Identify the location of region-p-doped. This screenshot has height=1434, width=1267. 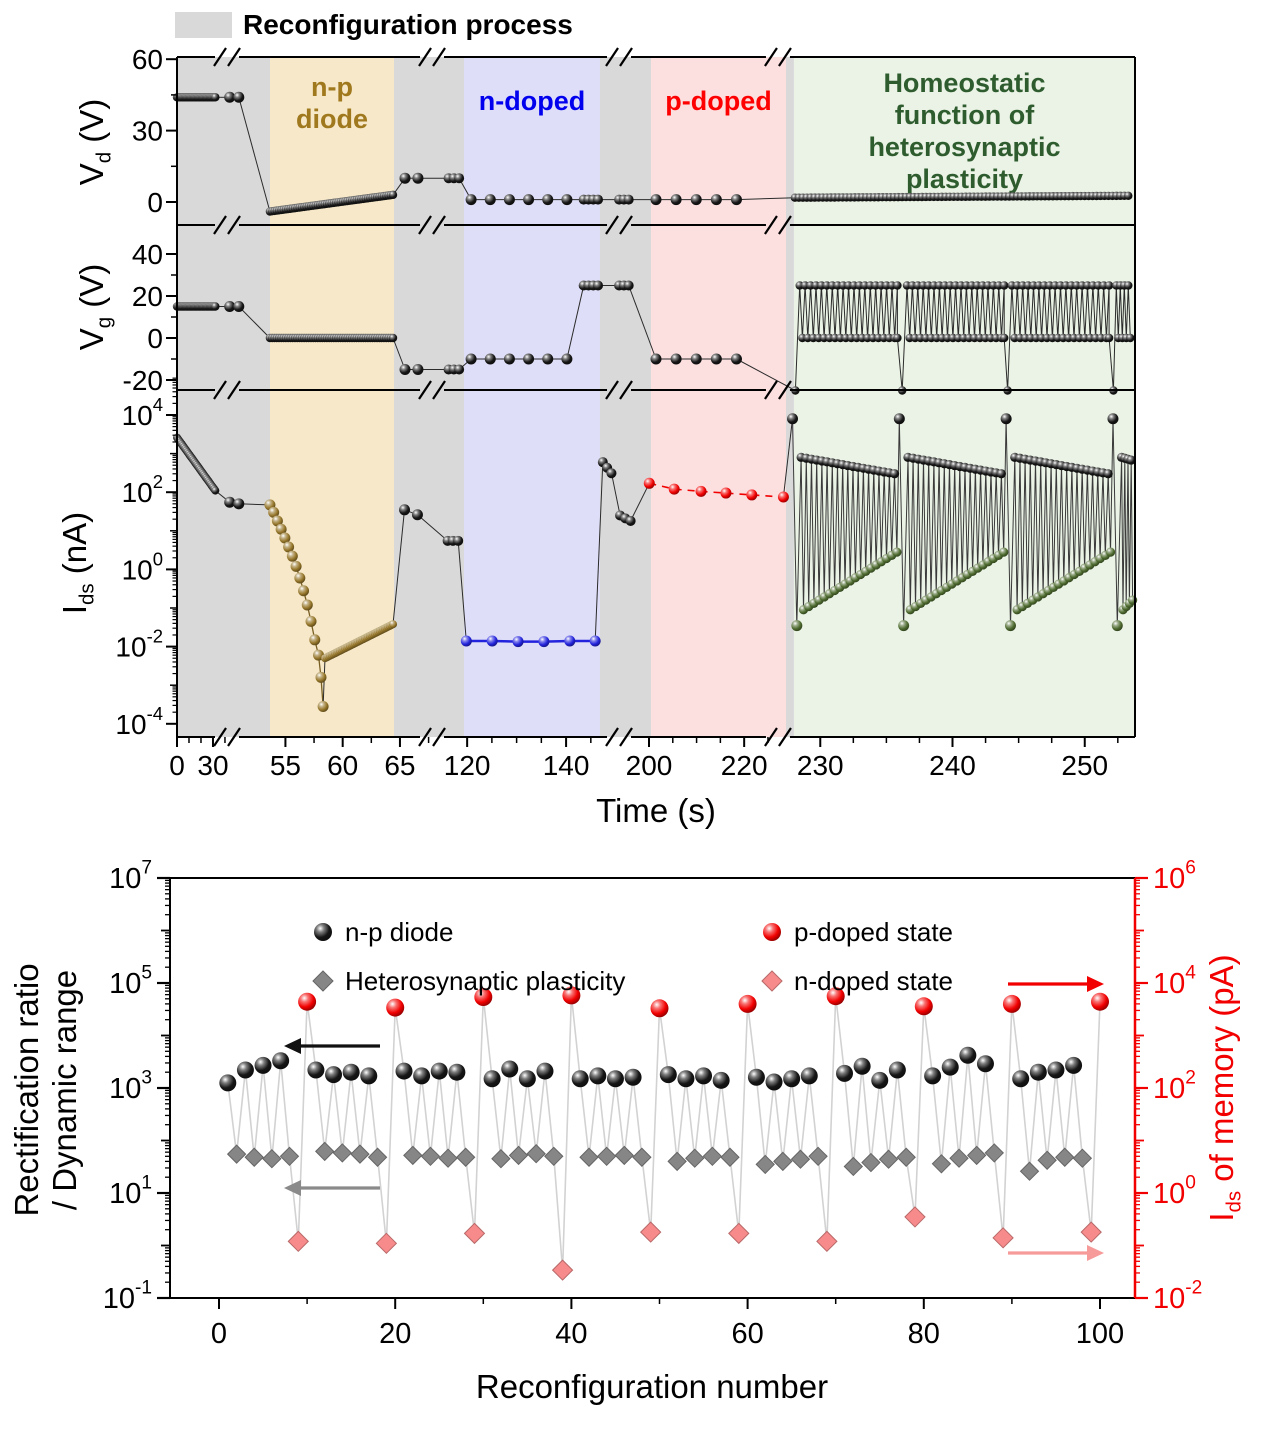
(719, 397).